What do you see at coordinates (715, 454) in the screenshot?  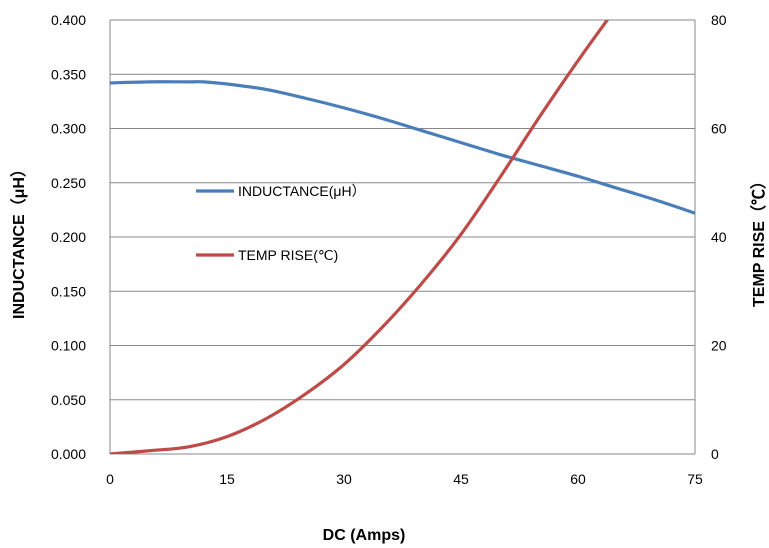 I see `y2-tick-label: 0` at bounding box center [715, 454].